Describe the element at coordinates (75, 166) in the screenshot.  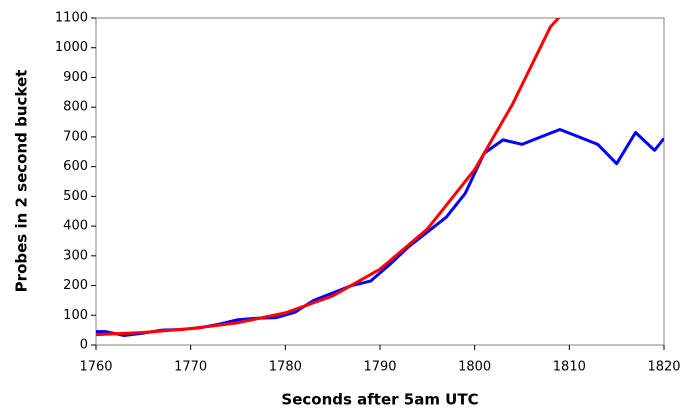
I see `y-tick-label: 600` at that location.